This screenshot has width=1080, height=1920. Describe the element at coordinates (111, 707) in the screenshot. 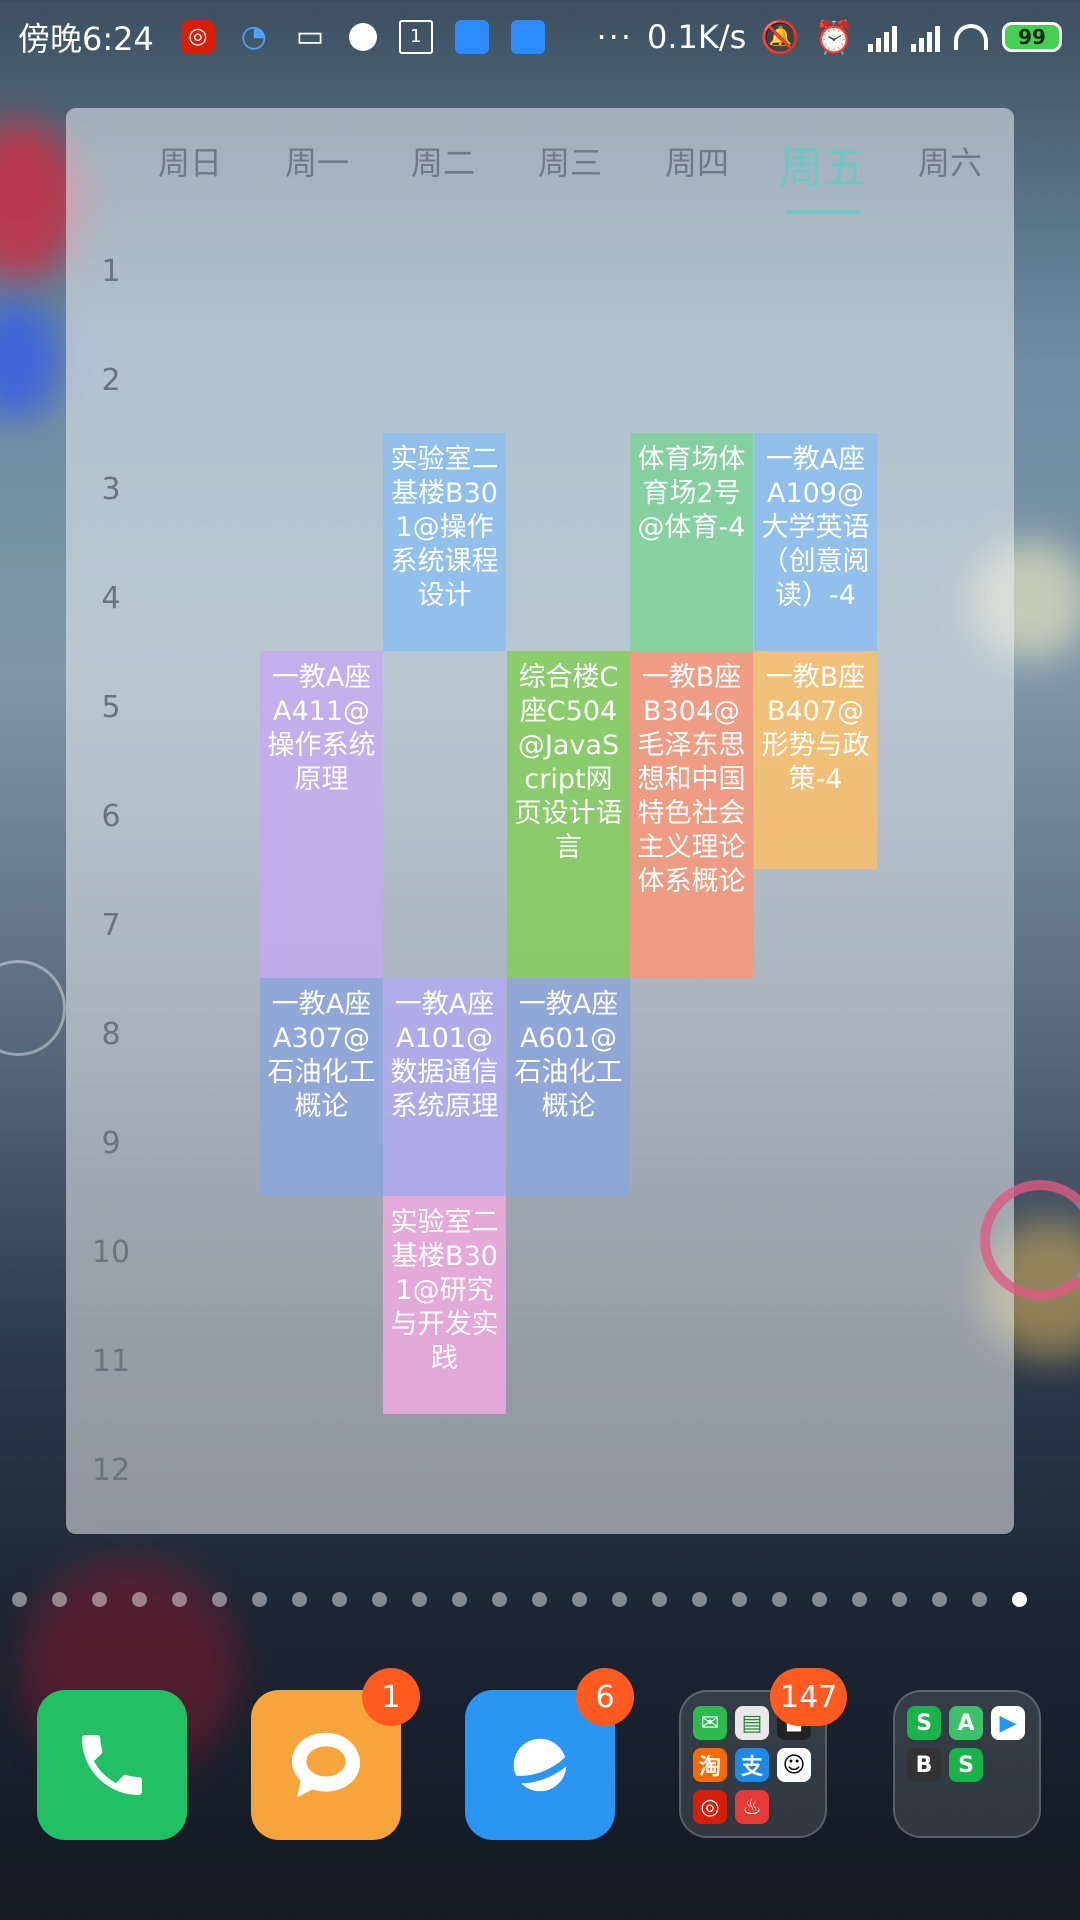

I see `period-number: 5` at that location.